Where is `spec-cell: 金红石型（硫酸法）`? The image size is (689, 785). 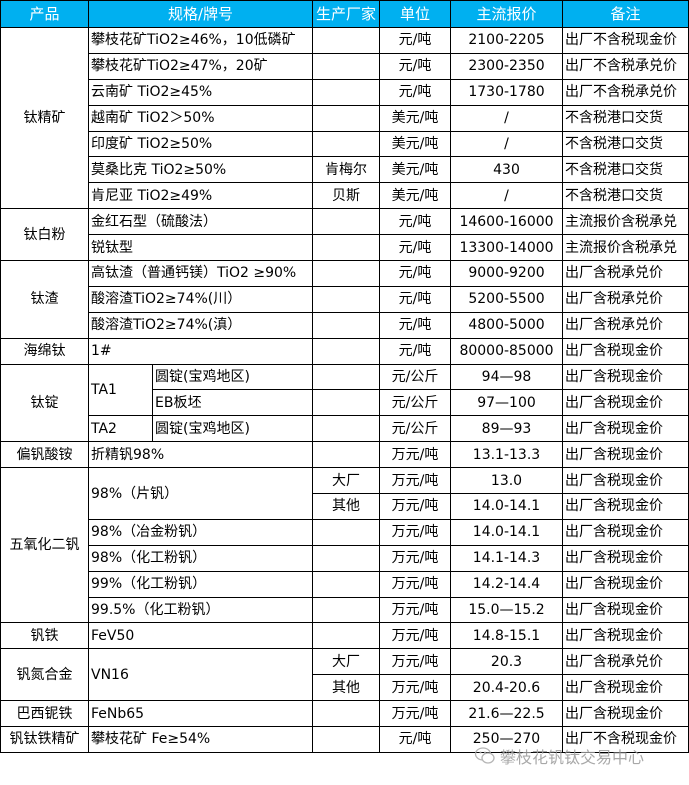 spec-cell: 金红石型（硫酸法） is located at coordinates (200, 222).